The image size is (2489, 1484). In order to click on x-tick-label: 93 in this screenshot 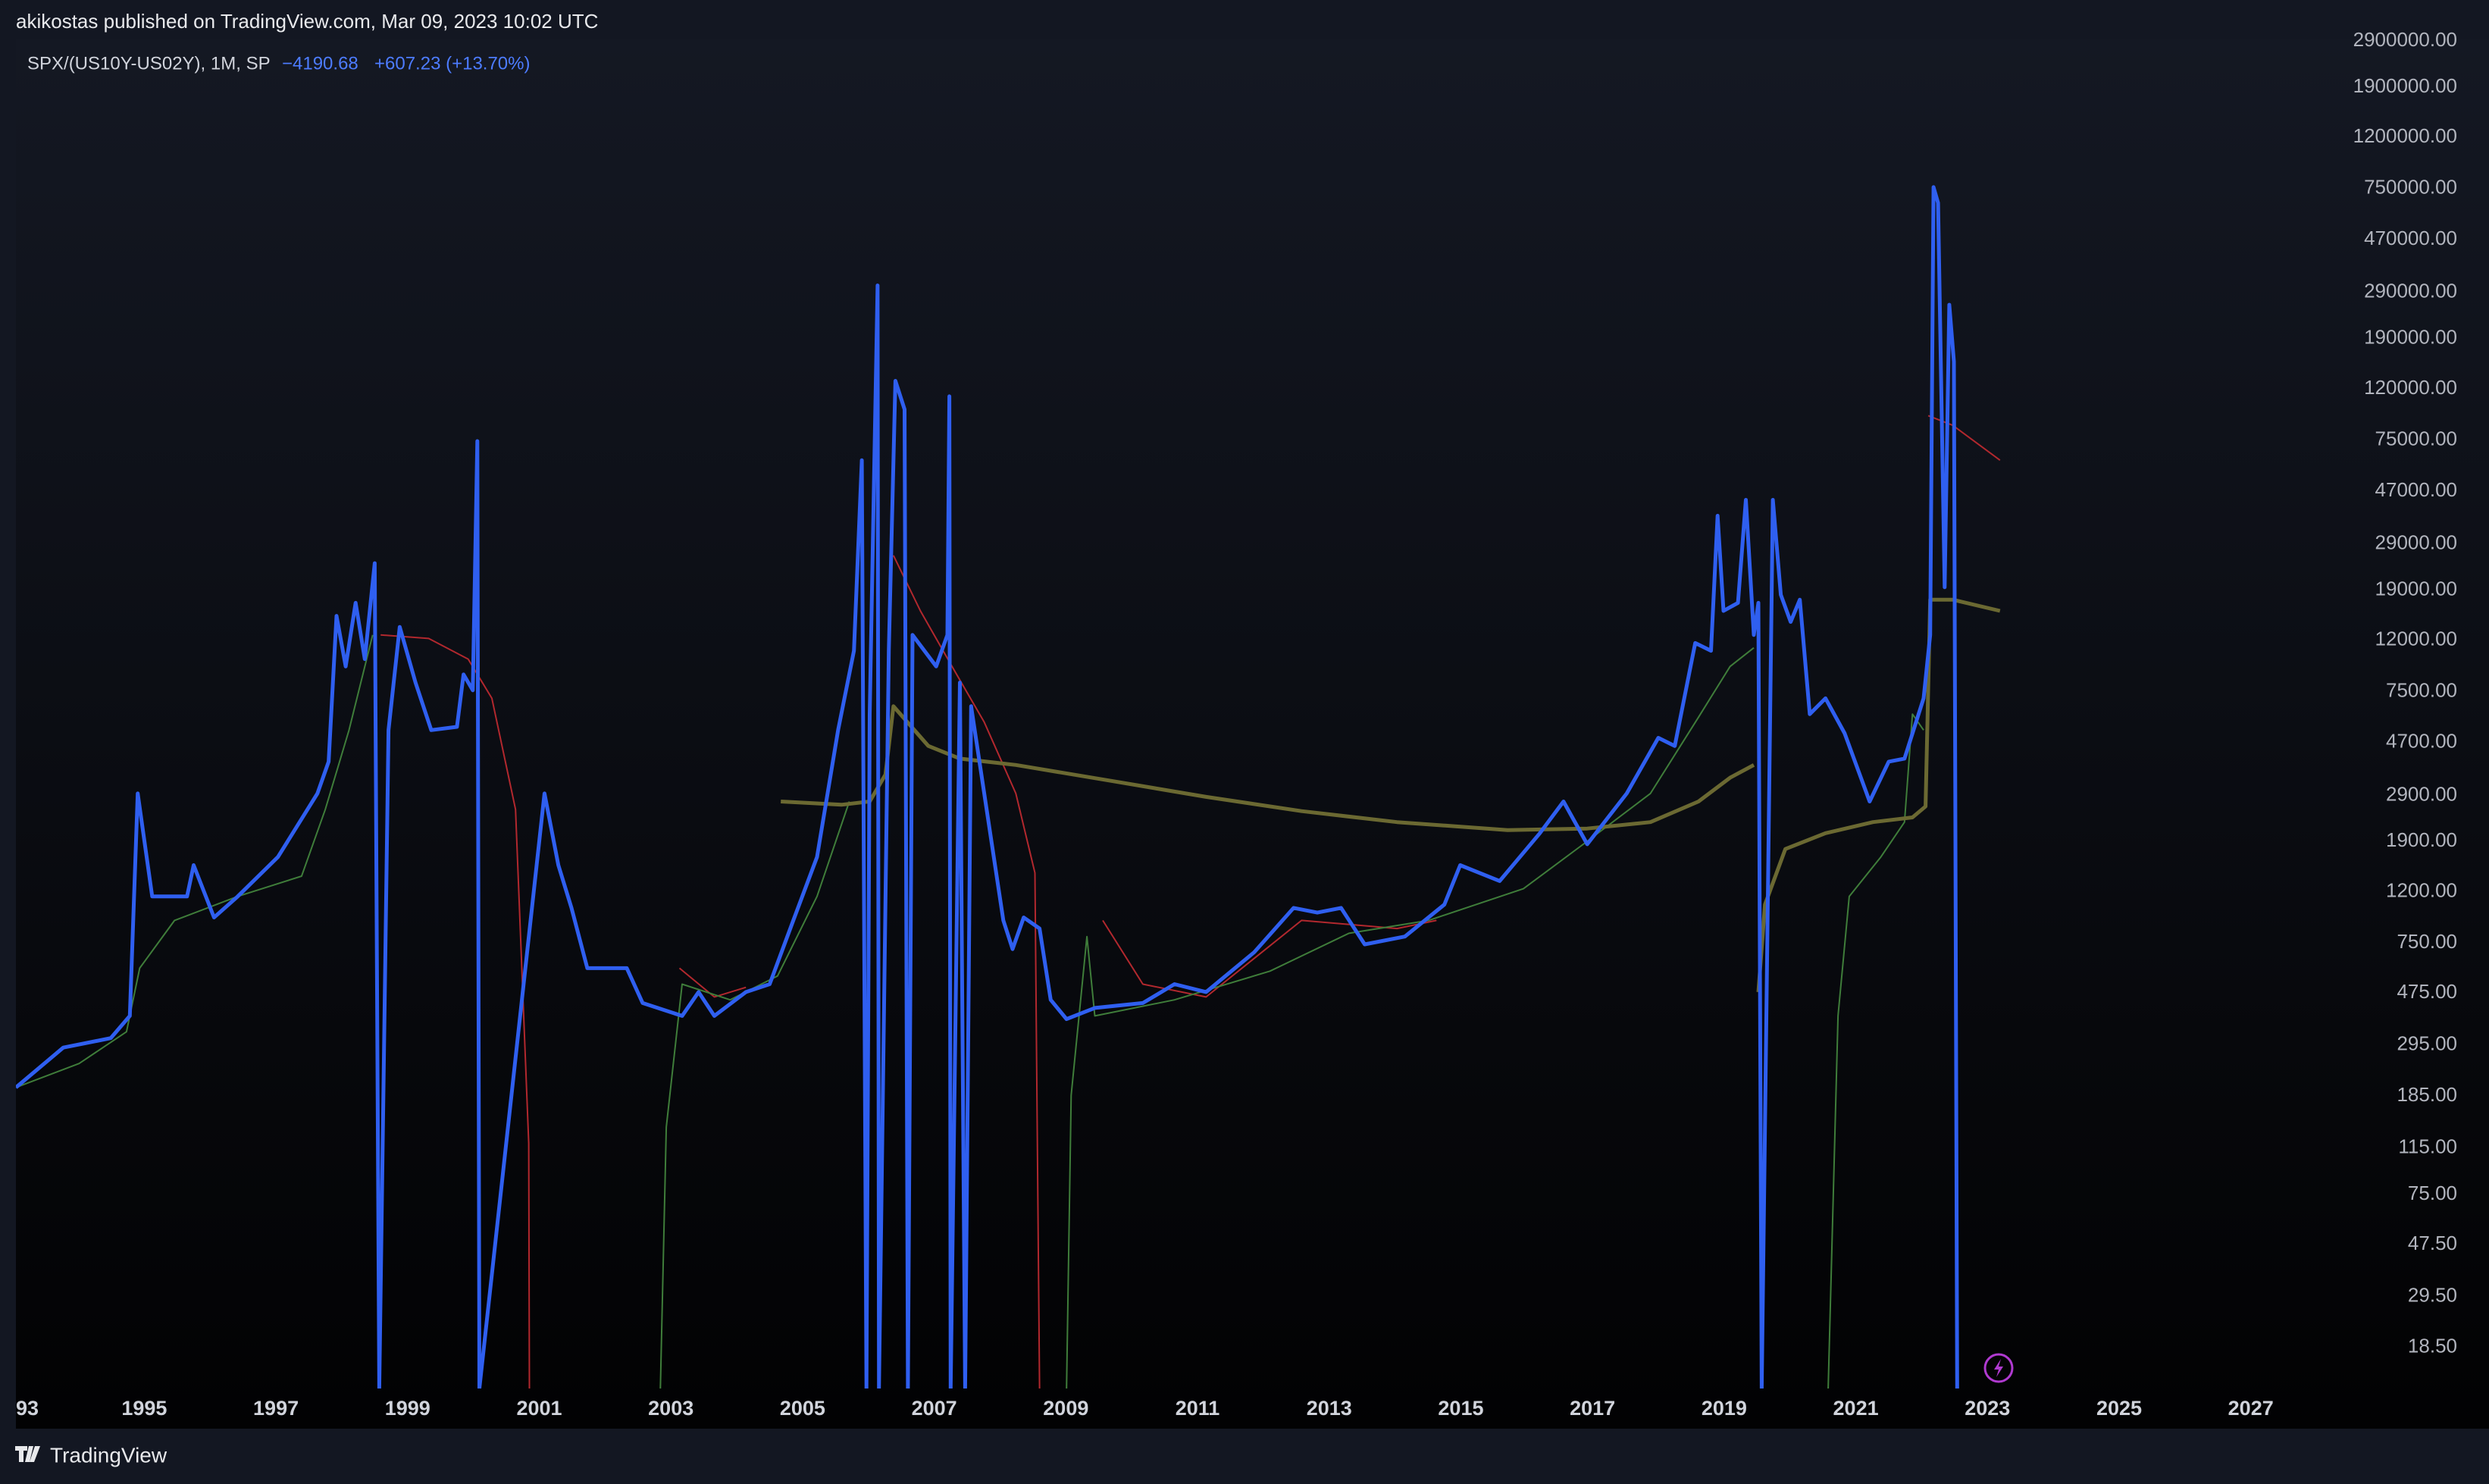, I will do `click(27, 1408)`.